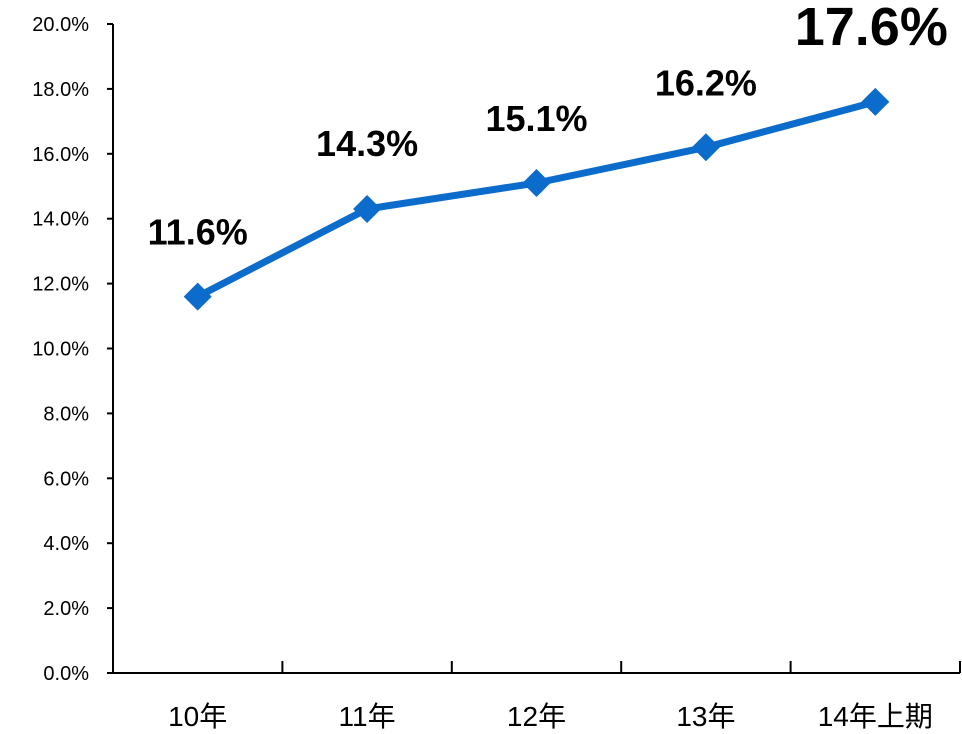  Describe the element at coordinates (66, 414) in the screenshot. I see `y-tick-label: 8.0%` at that location.